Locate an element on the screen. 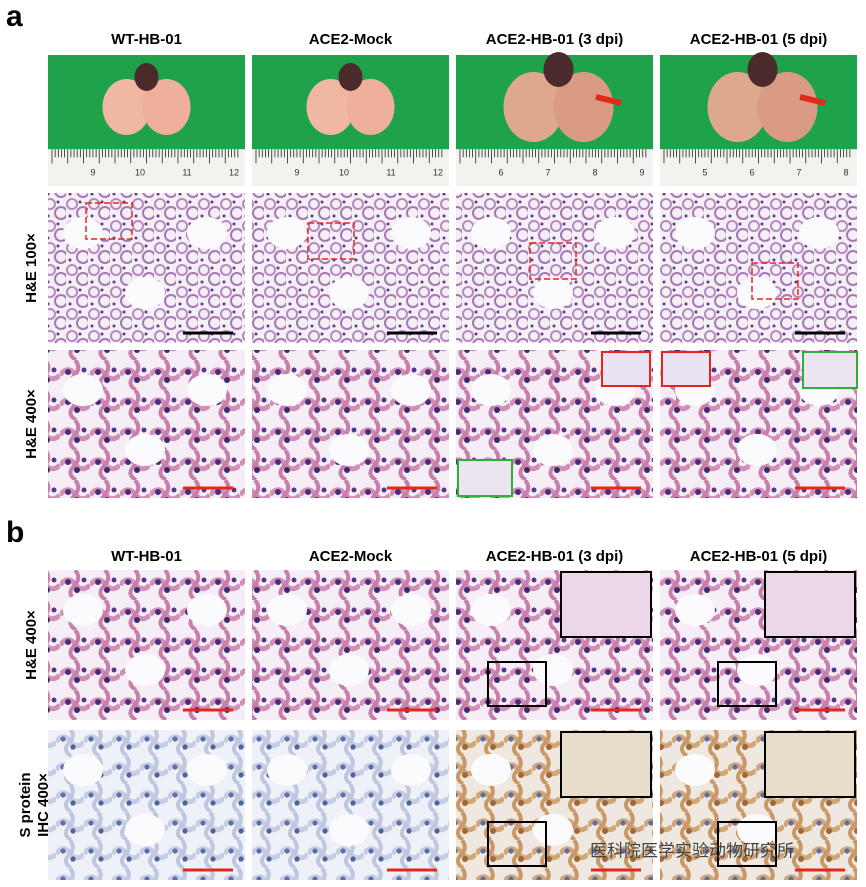 This screenshot has height=887, width=866. row-label-line: H&E 100× is located at coordinates (31, 268).